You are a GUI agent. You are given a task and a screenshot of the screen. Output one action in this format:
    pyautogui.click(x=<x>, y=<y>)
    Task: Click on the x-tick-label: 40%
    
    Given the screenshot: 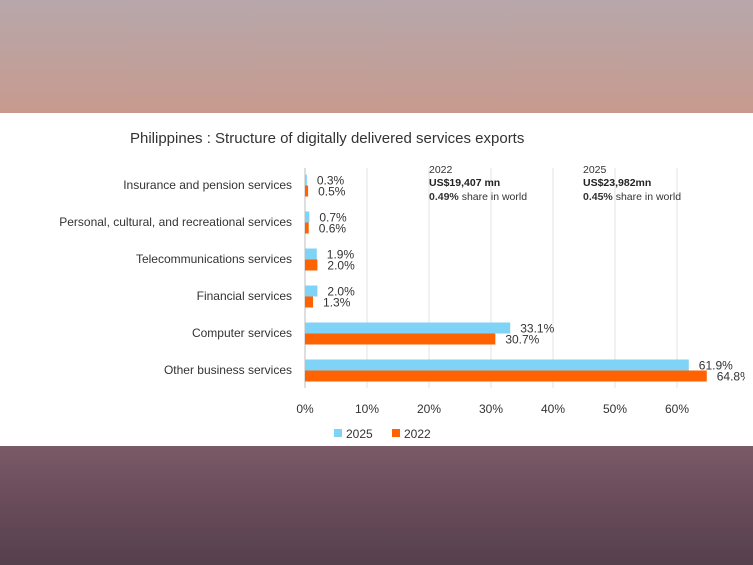 What is the action you would take?
    pyautogui.click(x=553, y=409)
    